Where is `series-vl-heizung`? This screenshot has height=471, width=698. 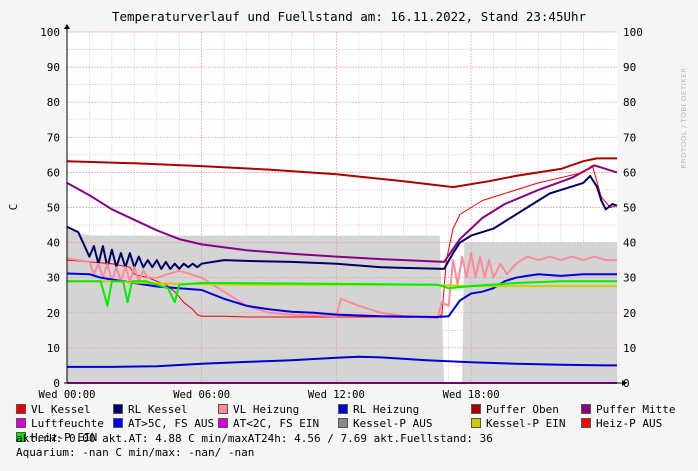
series-vl-heizung is located at coordinates (341, 286).